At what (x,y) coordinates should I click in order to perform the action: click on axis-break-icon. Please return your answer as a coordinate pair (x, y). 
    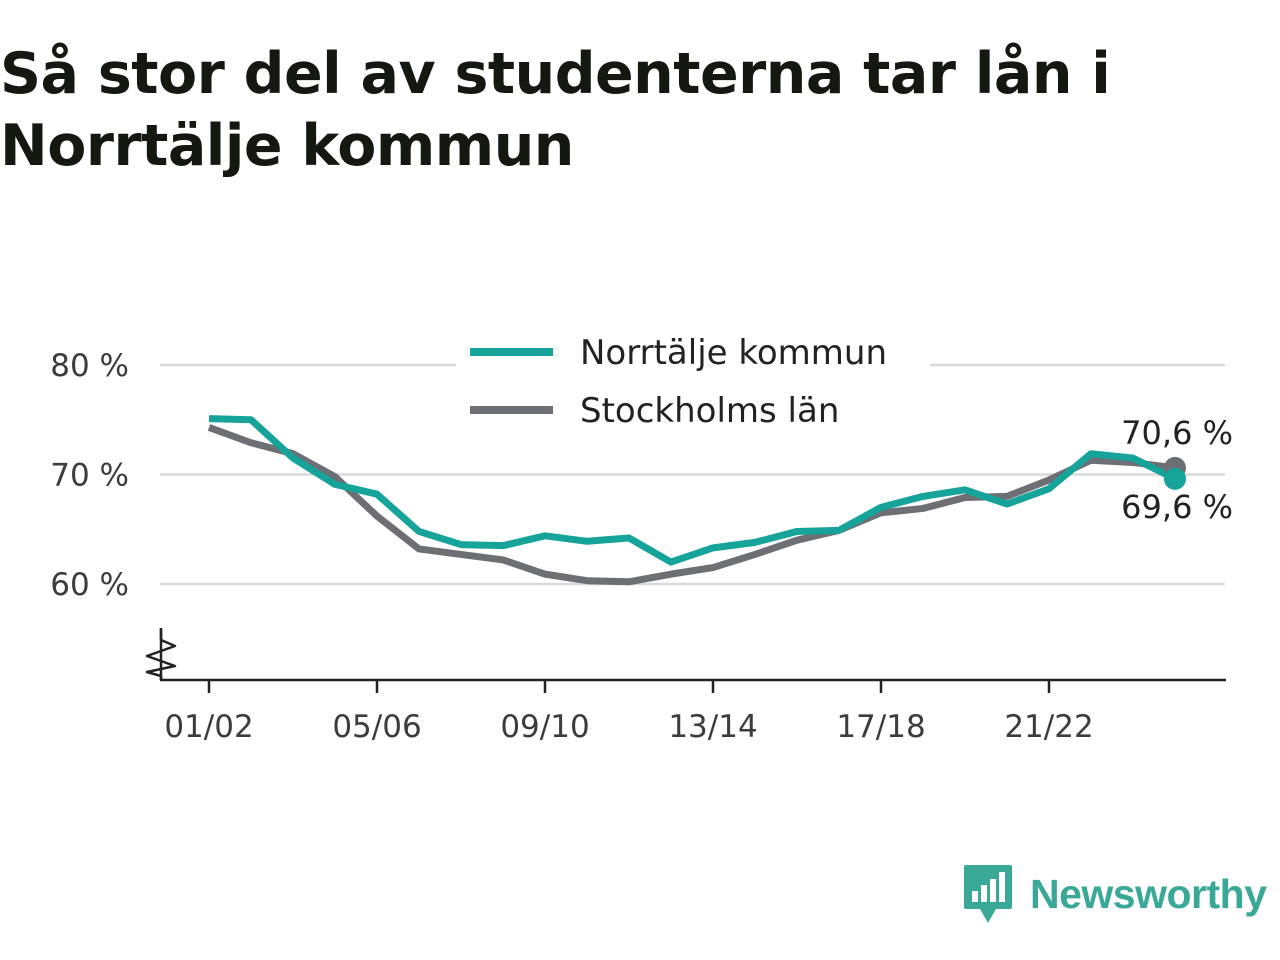
    Looking at the image, I should click on (161, 654).